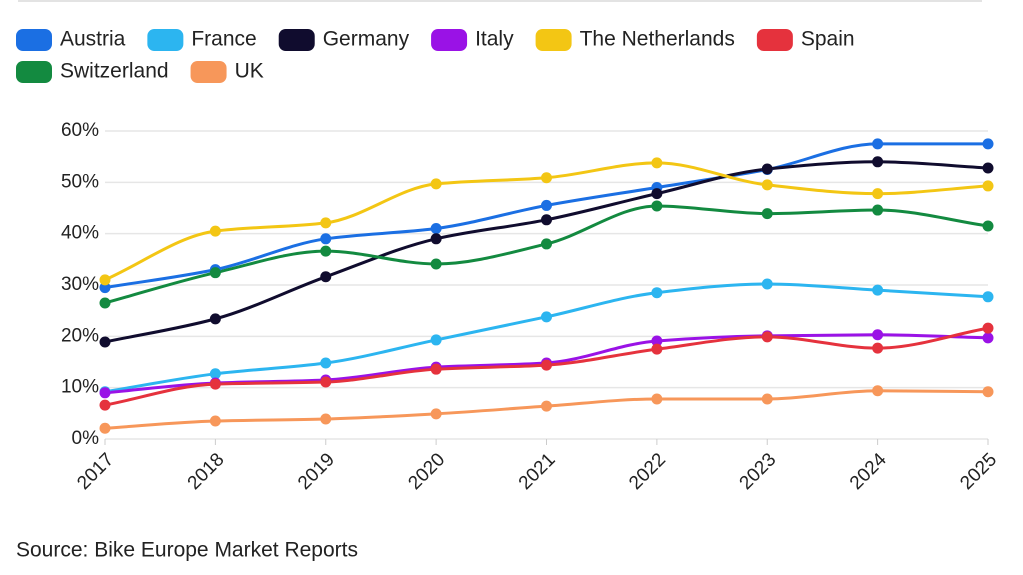 The height and width of the screenshot is (575, 1023). Describe the element at coordinates (249, 71) in the screenshot. I see `legend-label: UK` at that location.